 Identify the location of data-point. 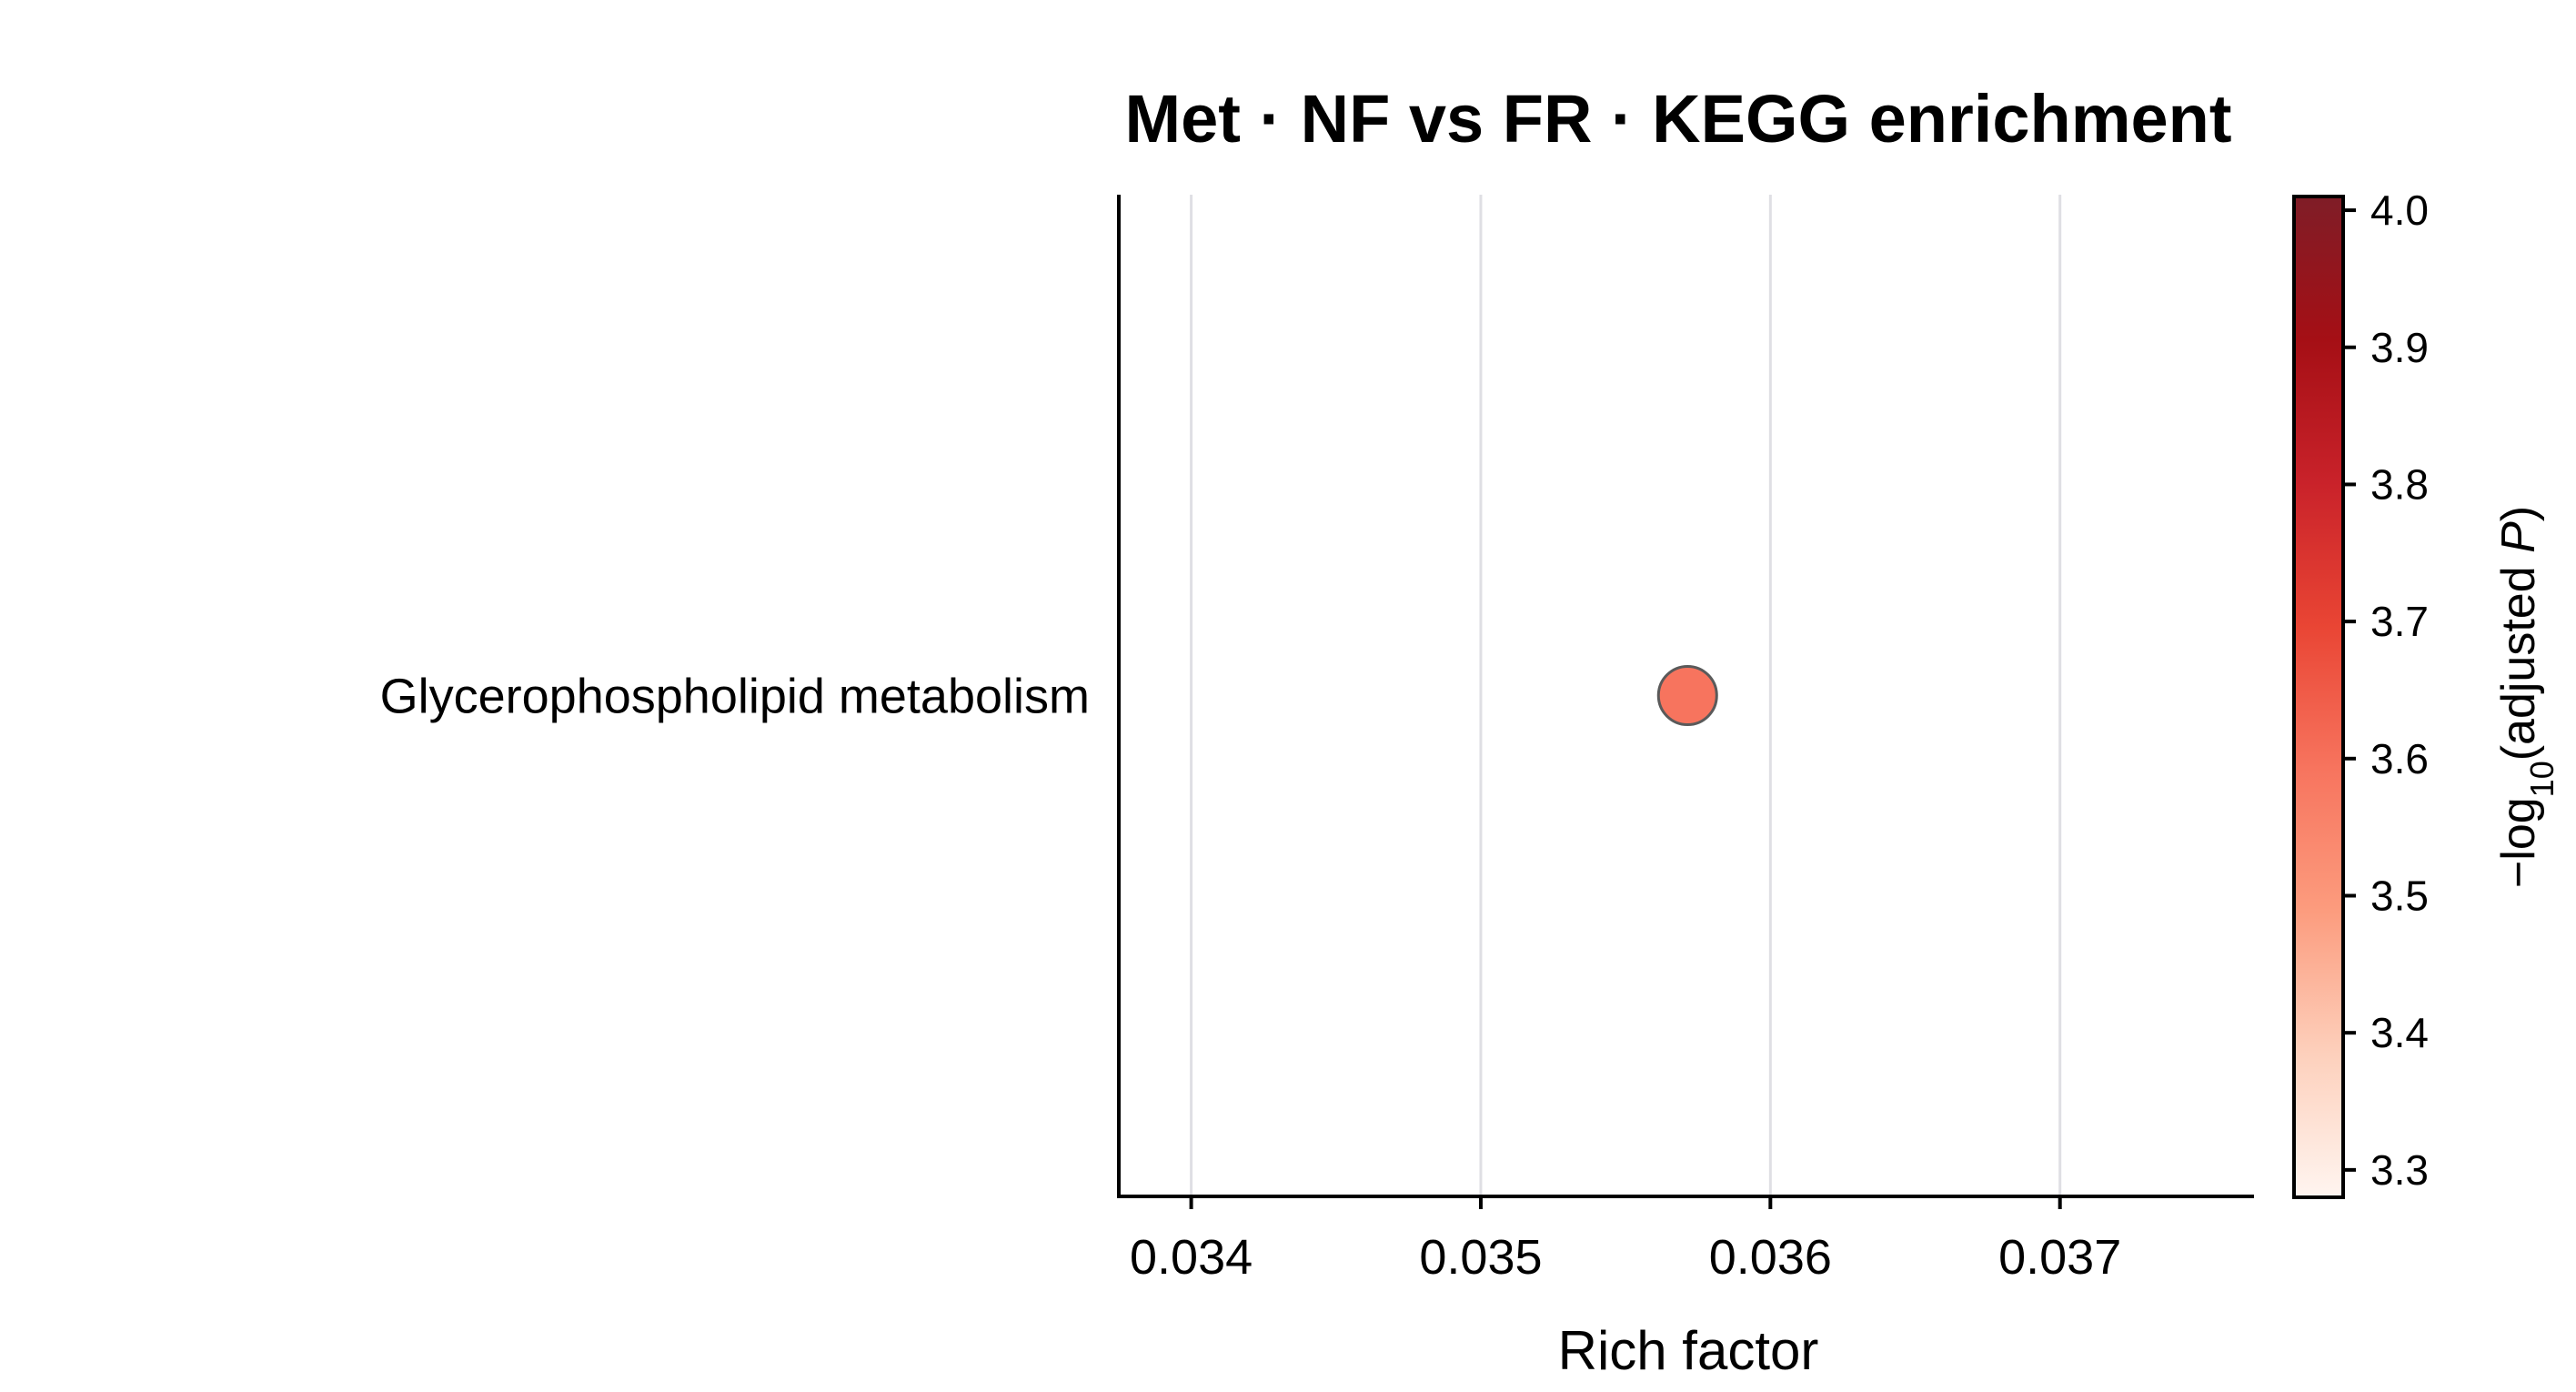
(1687, 695).